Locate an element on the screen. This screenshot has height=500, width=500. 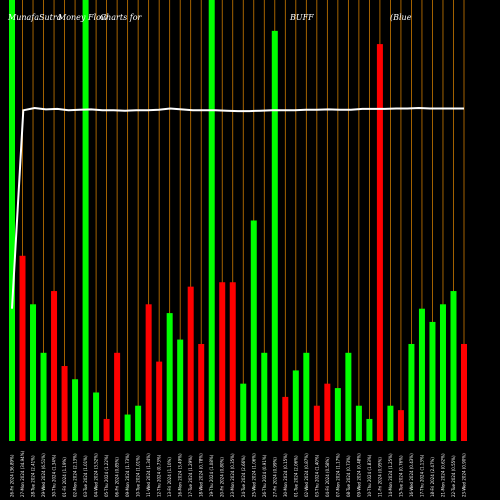
x-tick-label: 04-Fri 2024 (0.58%) is located at coordinates (327, 477).